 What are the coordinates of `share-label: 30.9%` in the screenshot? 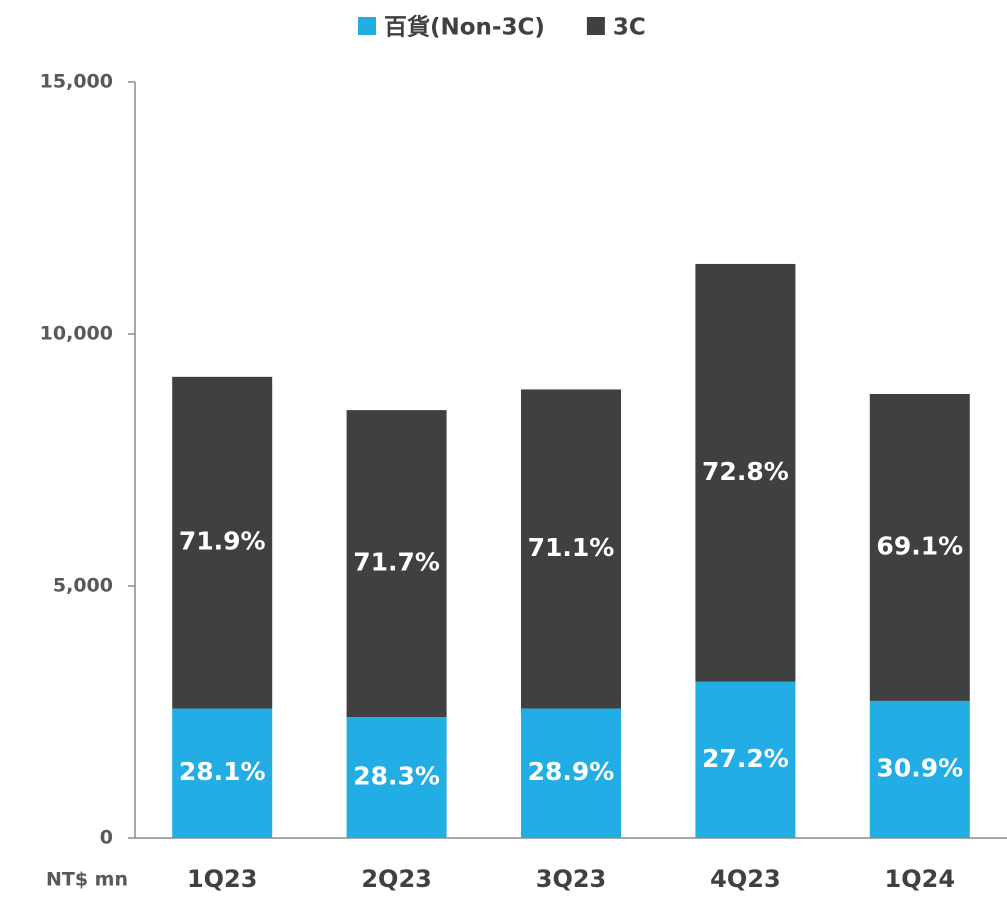 It's located at (919, 767).